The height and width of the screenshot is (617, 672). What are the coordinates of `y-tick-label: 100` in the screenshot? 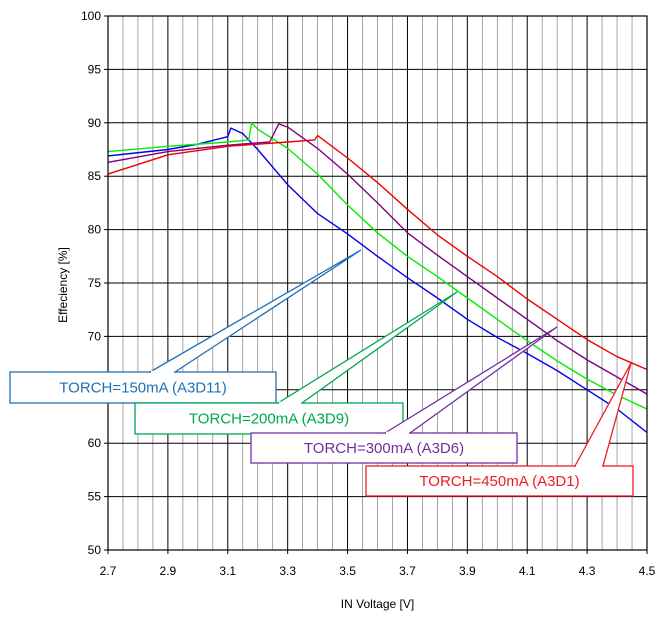 It's located at (91, 16).